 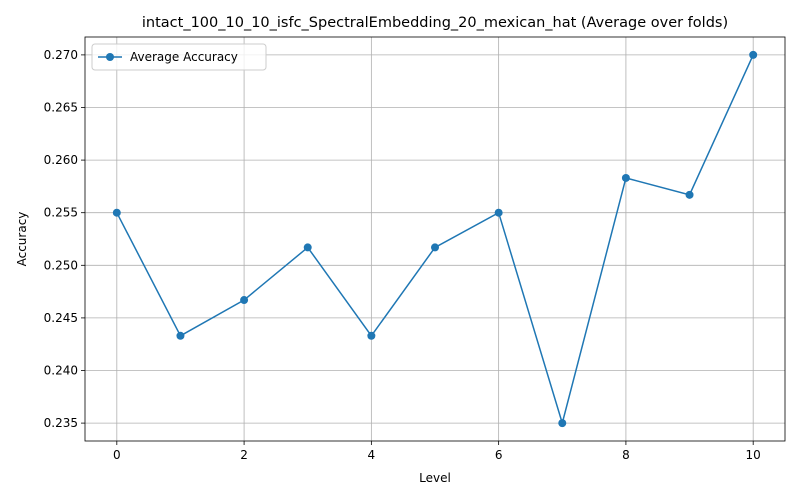 What do you see at coordinates (61, 213) in the screenshot?
I see `y-tick-label: 0.255` at bounding box center [61, 213].